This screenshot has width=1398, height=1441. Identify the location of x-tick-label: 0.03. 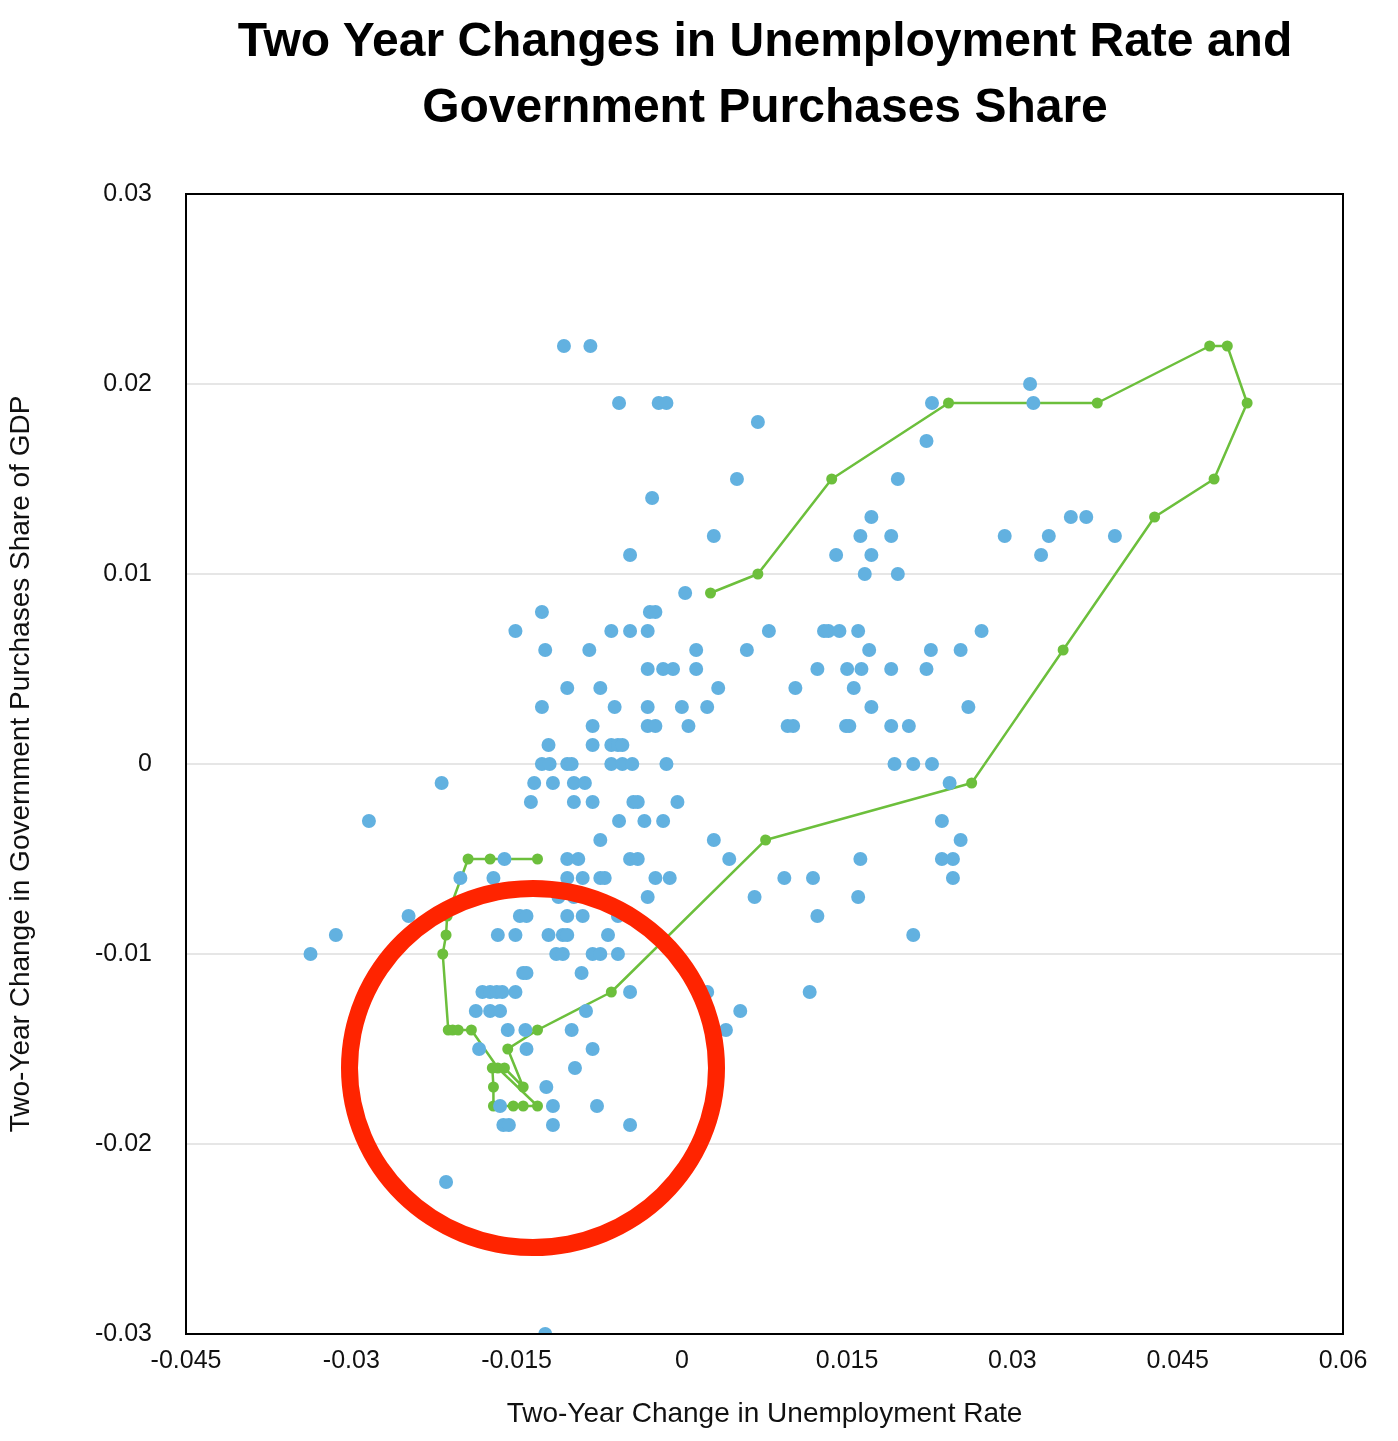
(1012, 1358).